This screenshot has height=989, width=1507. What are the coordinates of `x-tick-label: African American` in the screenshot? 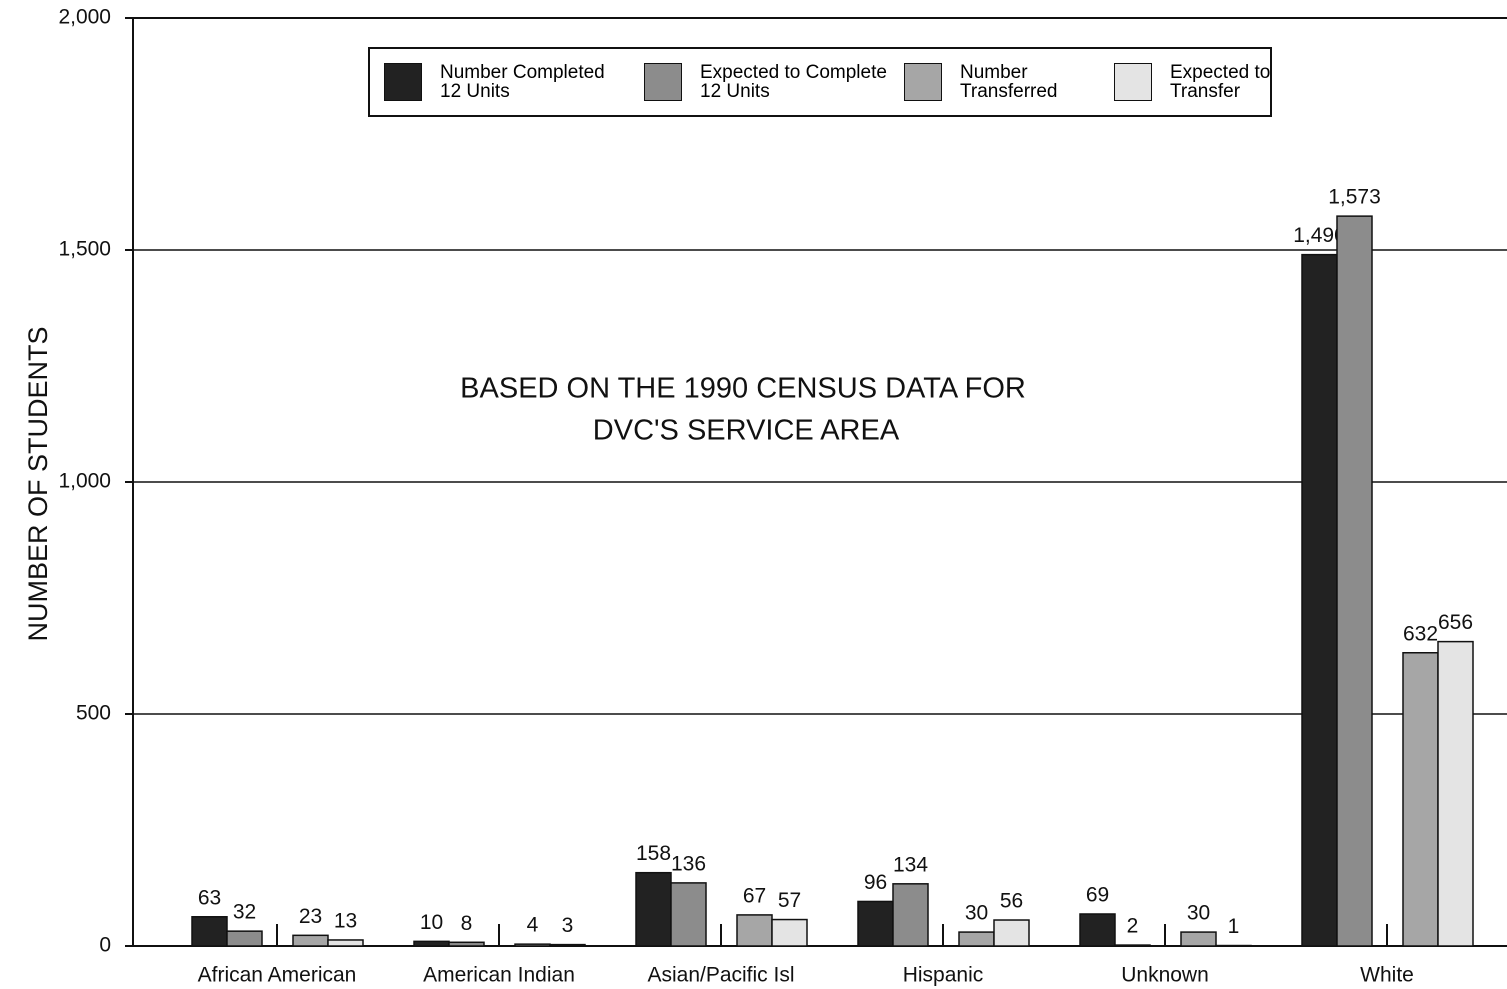 It's located at (277, 975).